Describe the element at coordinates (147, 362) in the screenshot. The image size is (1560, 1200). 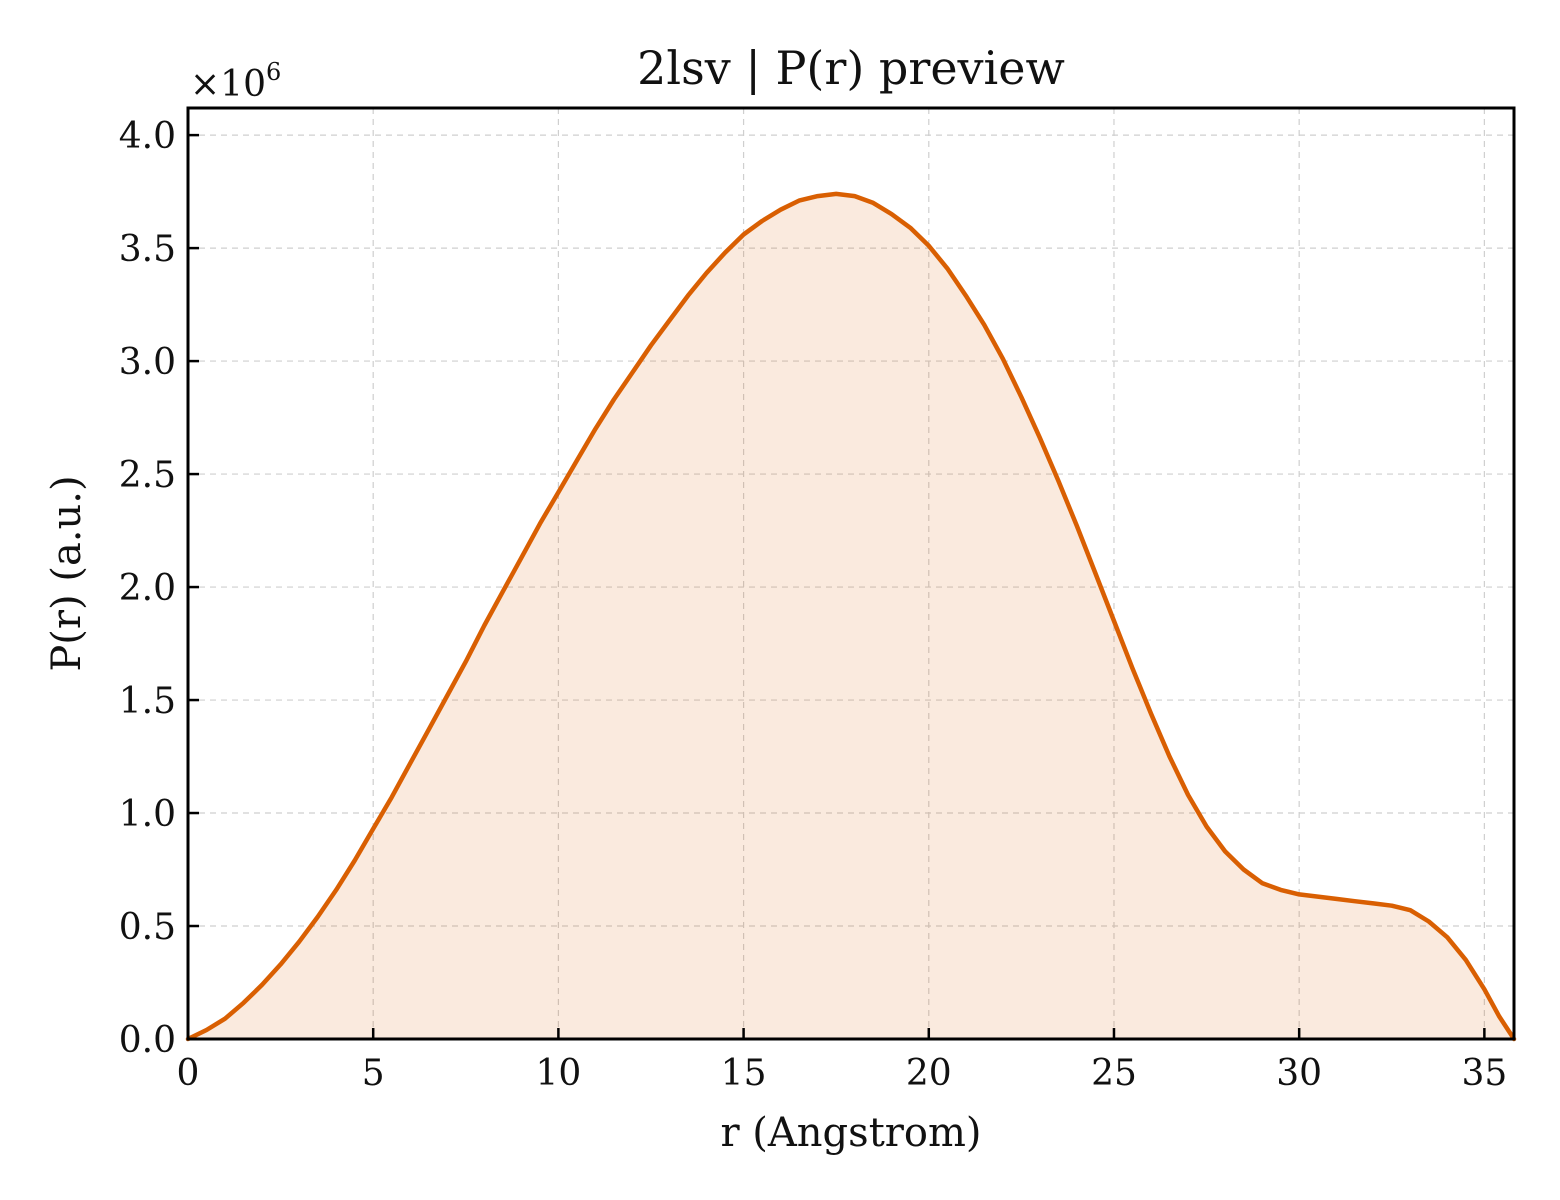
I see `y-tick-label: 3.0` at that location.